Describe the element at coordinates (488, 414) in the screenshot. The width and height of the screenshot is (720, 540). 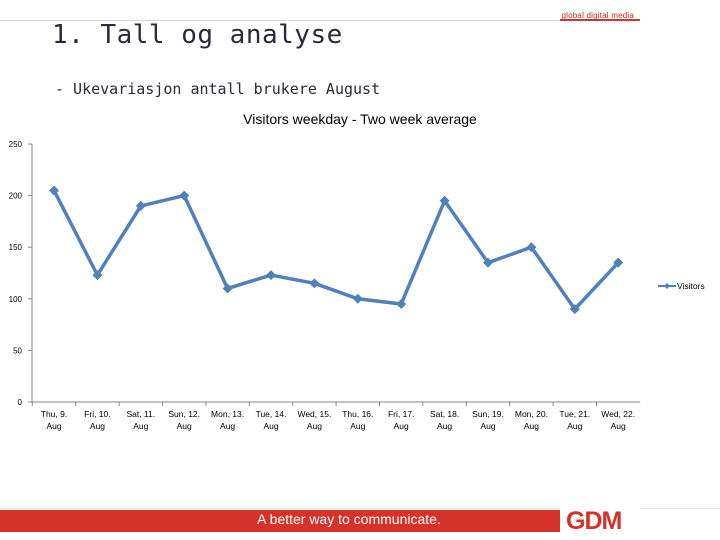
I see `x-tick-label-day: Sun, 19.` at that location.